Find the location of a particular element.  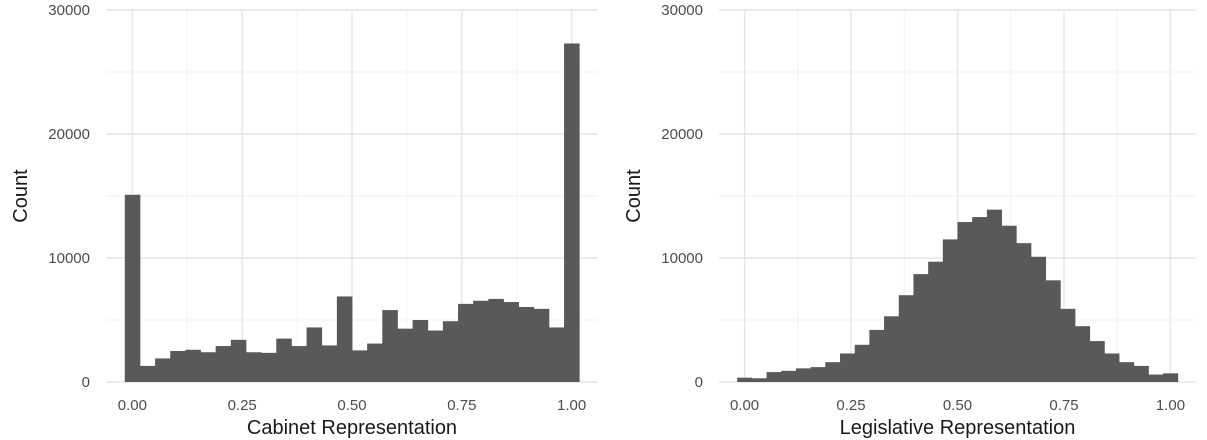

x-axis-title: Cabinet Representation is located at coordinates (352, 428).